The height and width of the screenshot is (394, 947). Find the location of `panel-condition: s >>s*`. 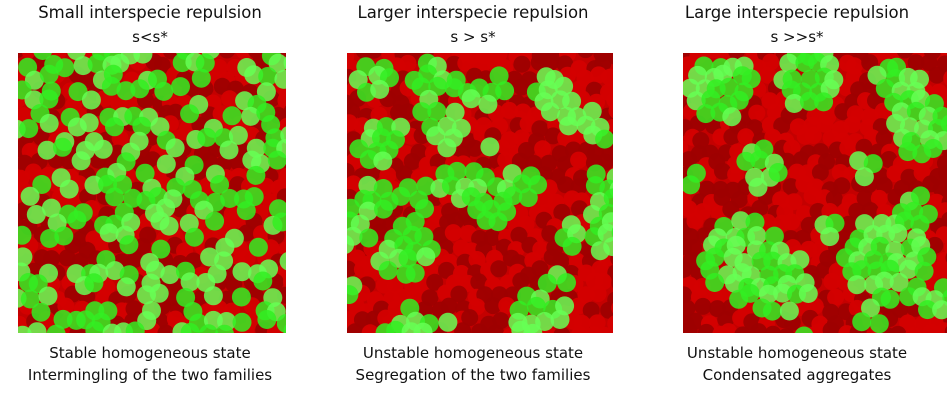

panel-condition: s >>s* is located at coordinates (797, 37).